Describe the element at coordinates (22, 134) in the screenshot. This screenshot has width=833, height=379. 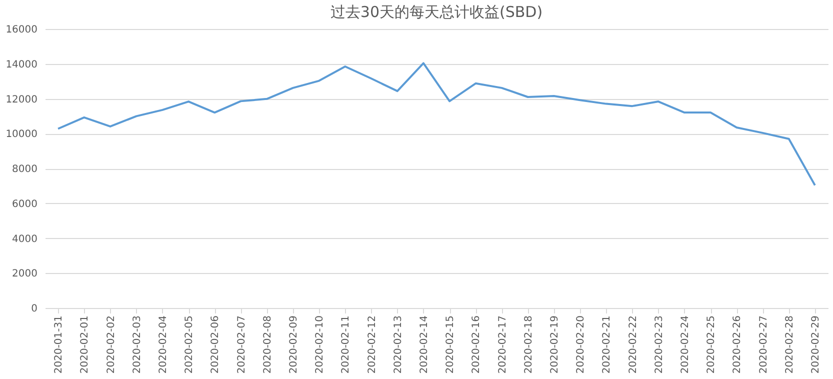
I see `y-tick-label: 10000` at that location.